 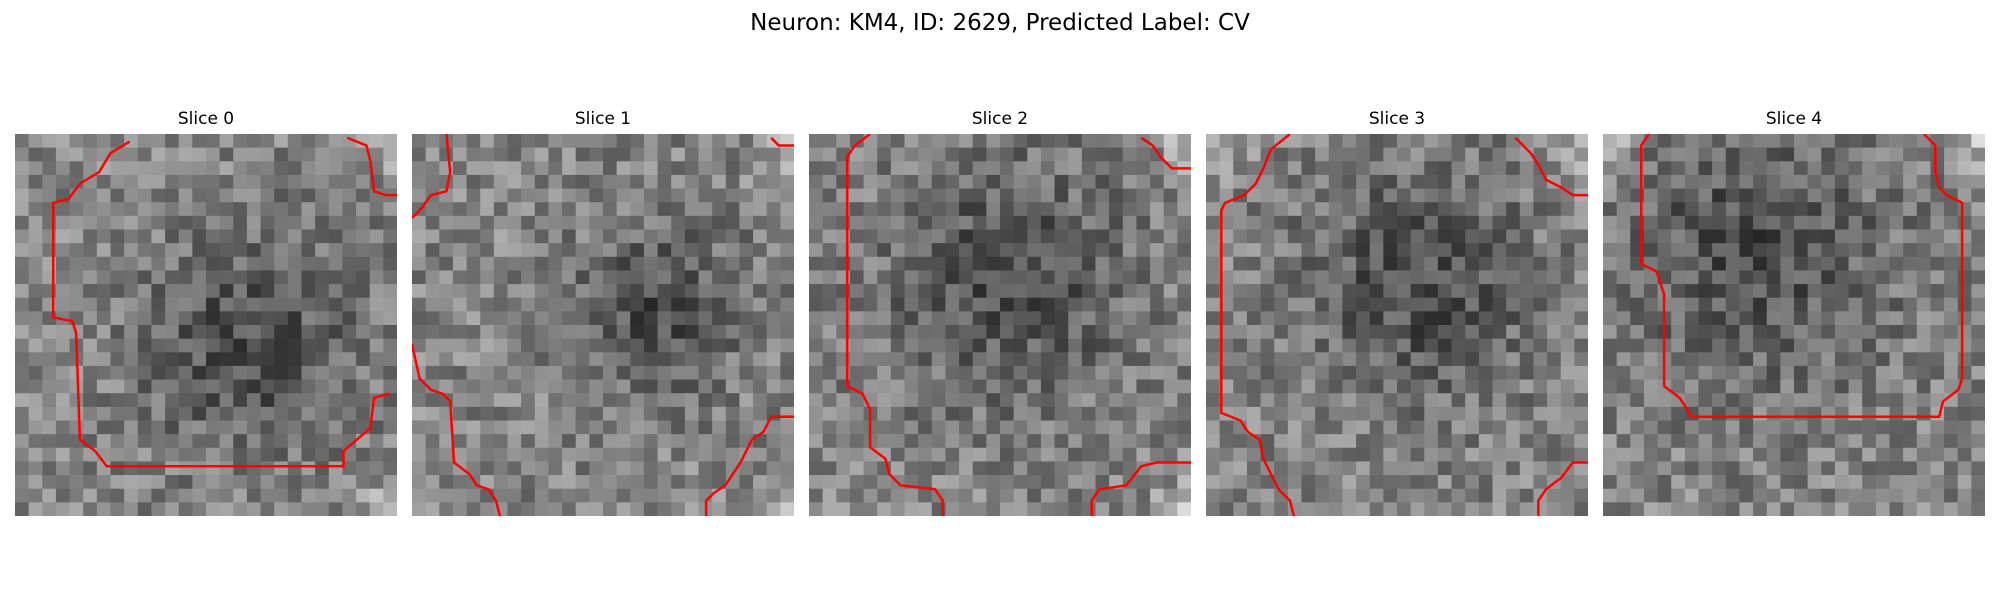 I want to click on slice-title: Slice 0, so click(x=206, y=119).